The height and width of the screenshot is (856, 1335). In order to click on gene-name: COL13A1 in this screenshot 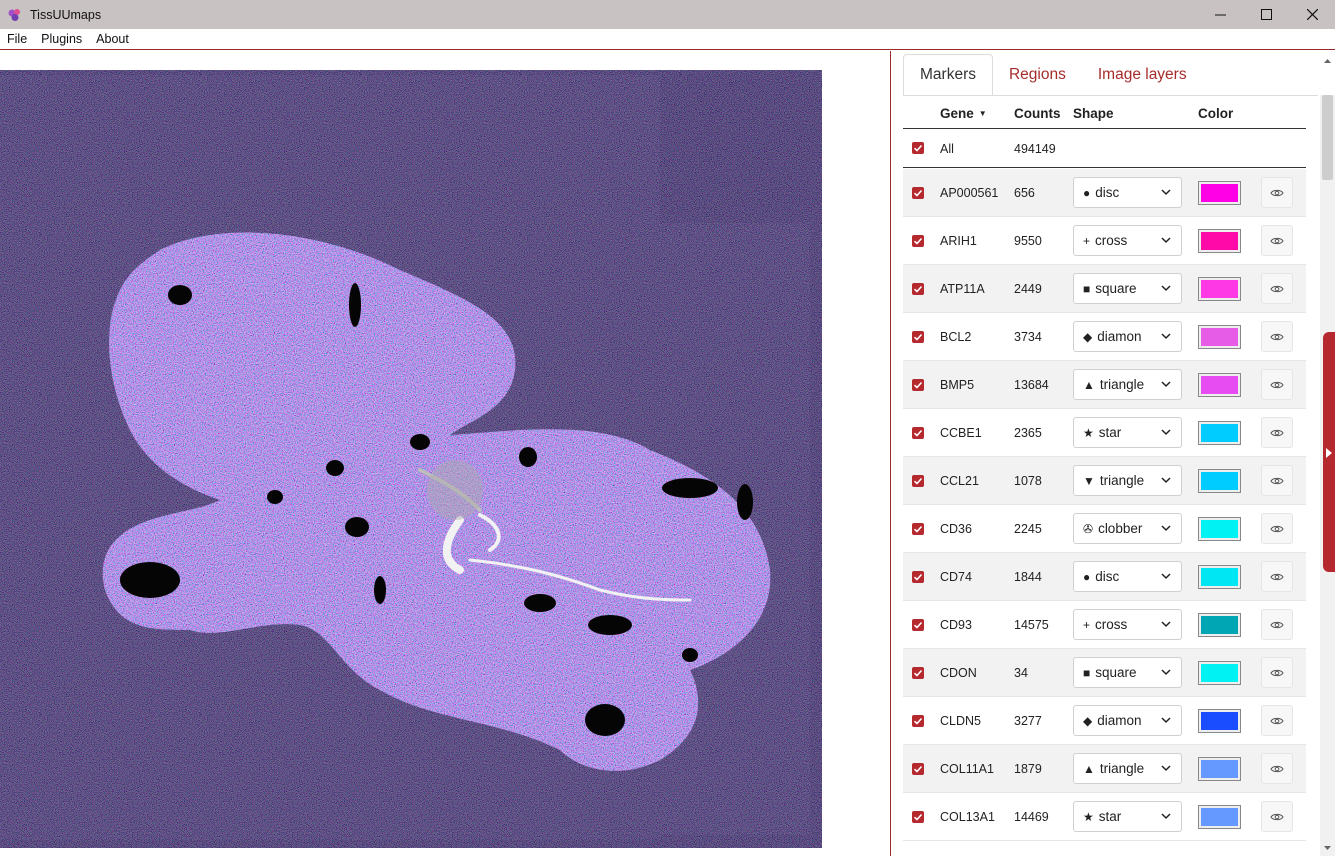, I will do `click(967, 817)`.